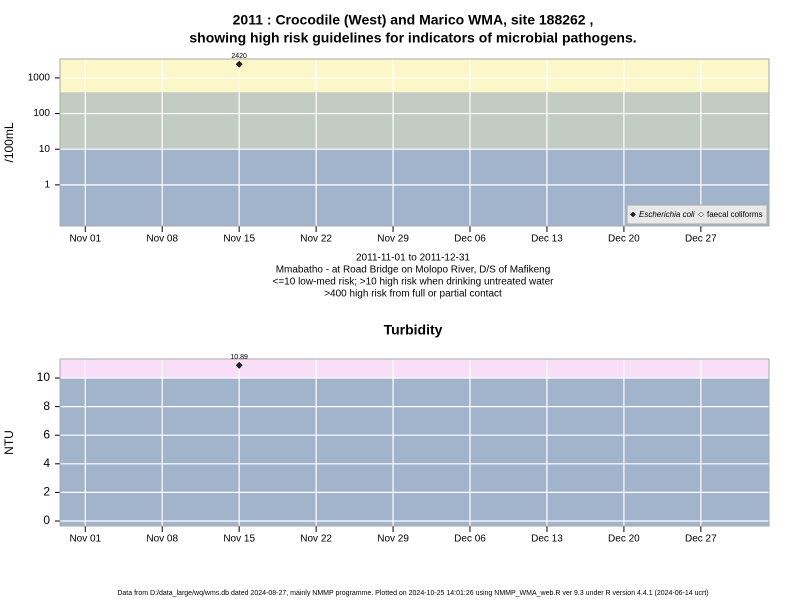 The width and height of the screenshot is (800, 600). What do you see at coordinates (697, 214) in the screenshot?
I see `legend-box` at bounding box center [697, 214].